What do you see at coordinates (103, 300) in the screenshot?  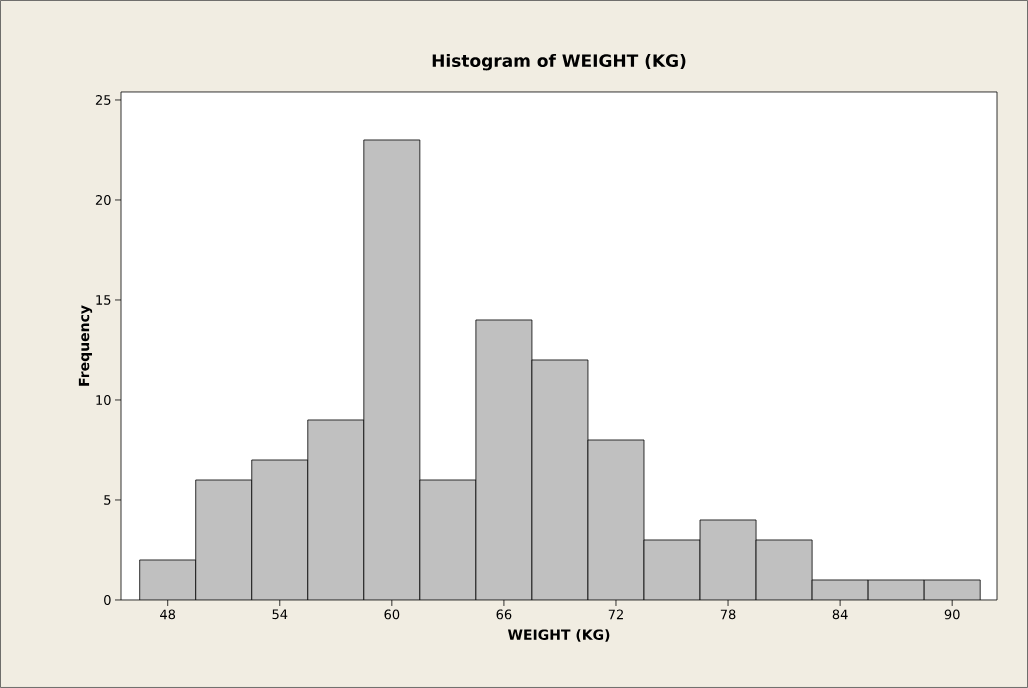 I see `y-tick-label: 15` at bounding box center [103, 300].